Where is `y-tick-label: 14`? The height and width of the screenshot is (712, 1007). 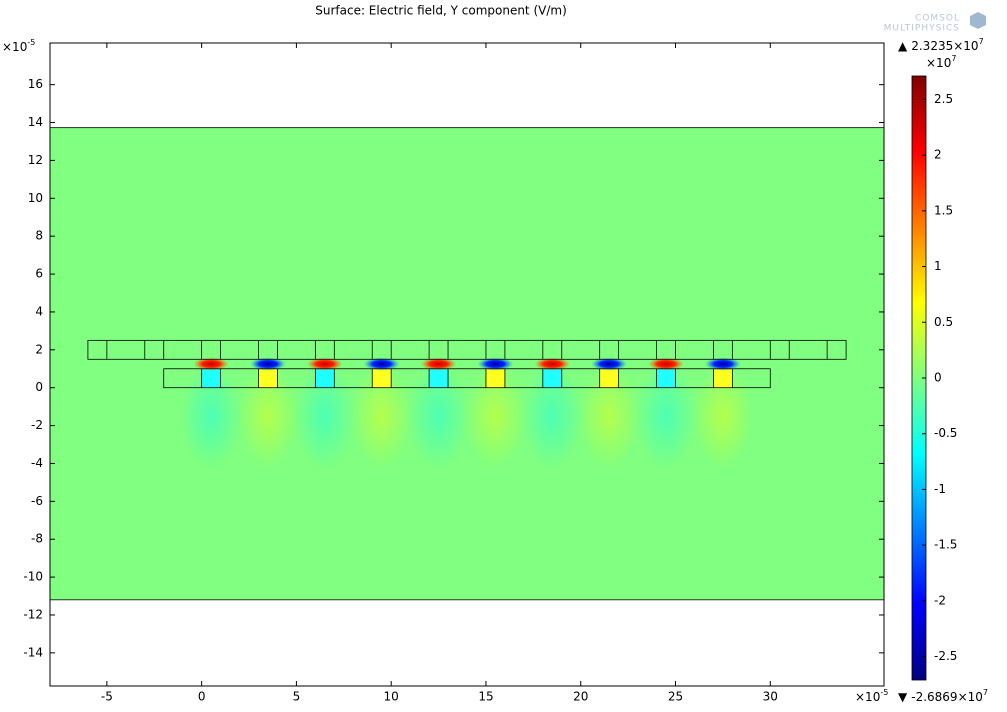 y-tick-label: 14 is located at coordinates (35, 122).